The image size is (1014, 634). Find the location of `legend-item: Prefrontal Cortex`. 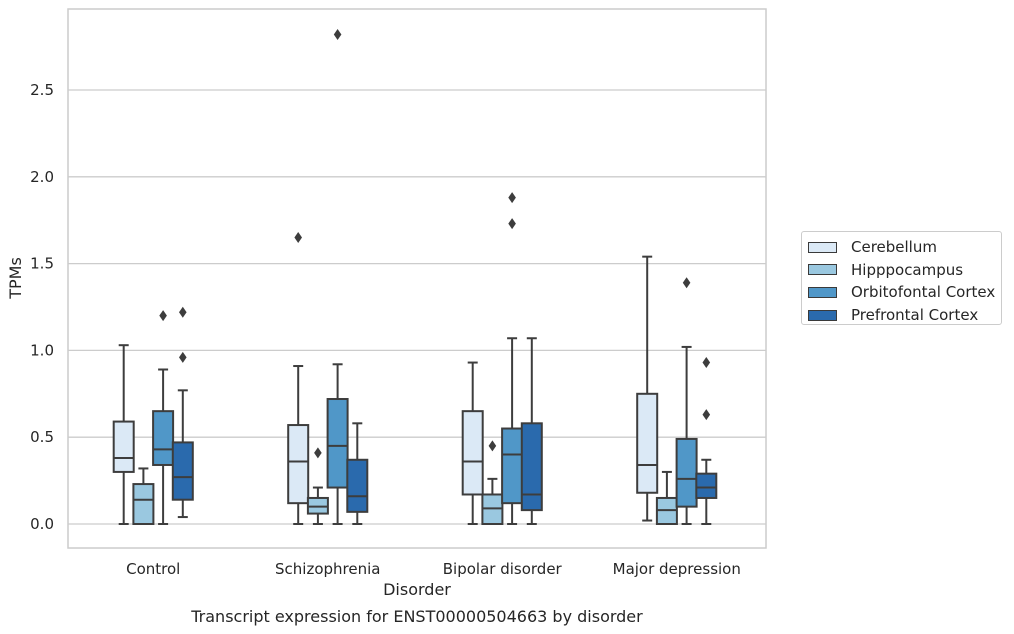

legend-item: Prefrontal Cortex is located at coordinates (904, 315).